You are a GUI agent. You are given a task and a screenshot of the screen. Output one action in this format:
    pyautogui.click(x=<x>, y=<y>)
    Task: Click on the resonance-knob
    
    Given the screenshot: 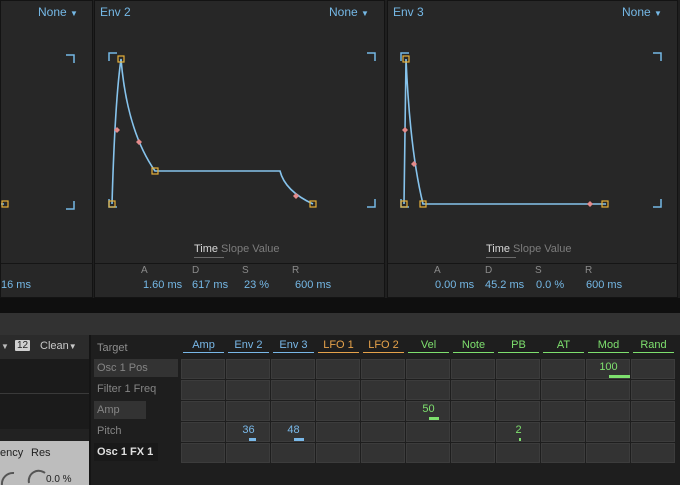 What is the action you would take?
    pyautogui.click(x=44, y=472)
    